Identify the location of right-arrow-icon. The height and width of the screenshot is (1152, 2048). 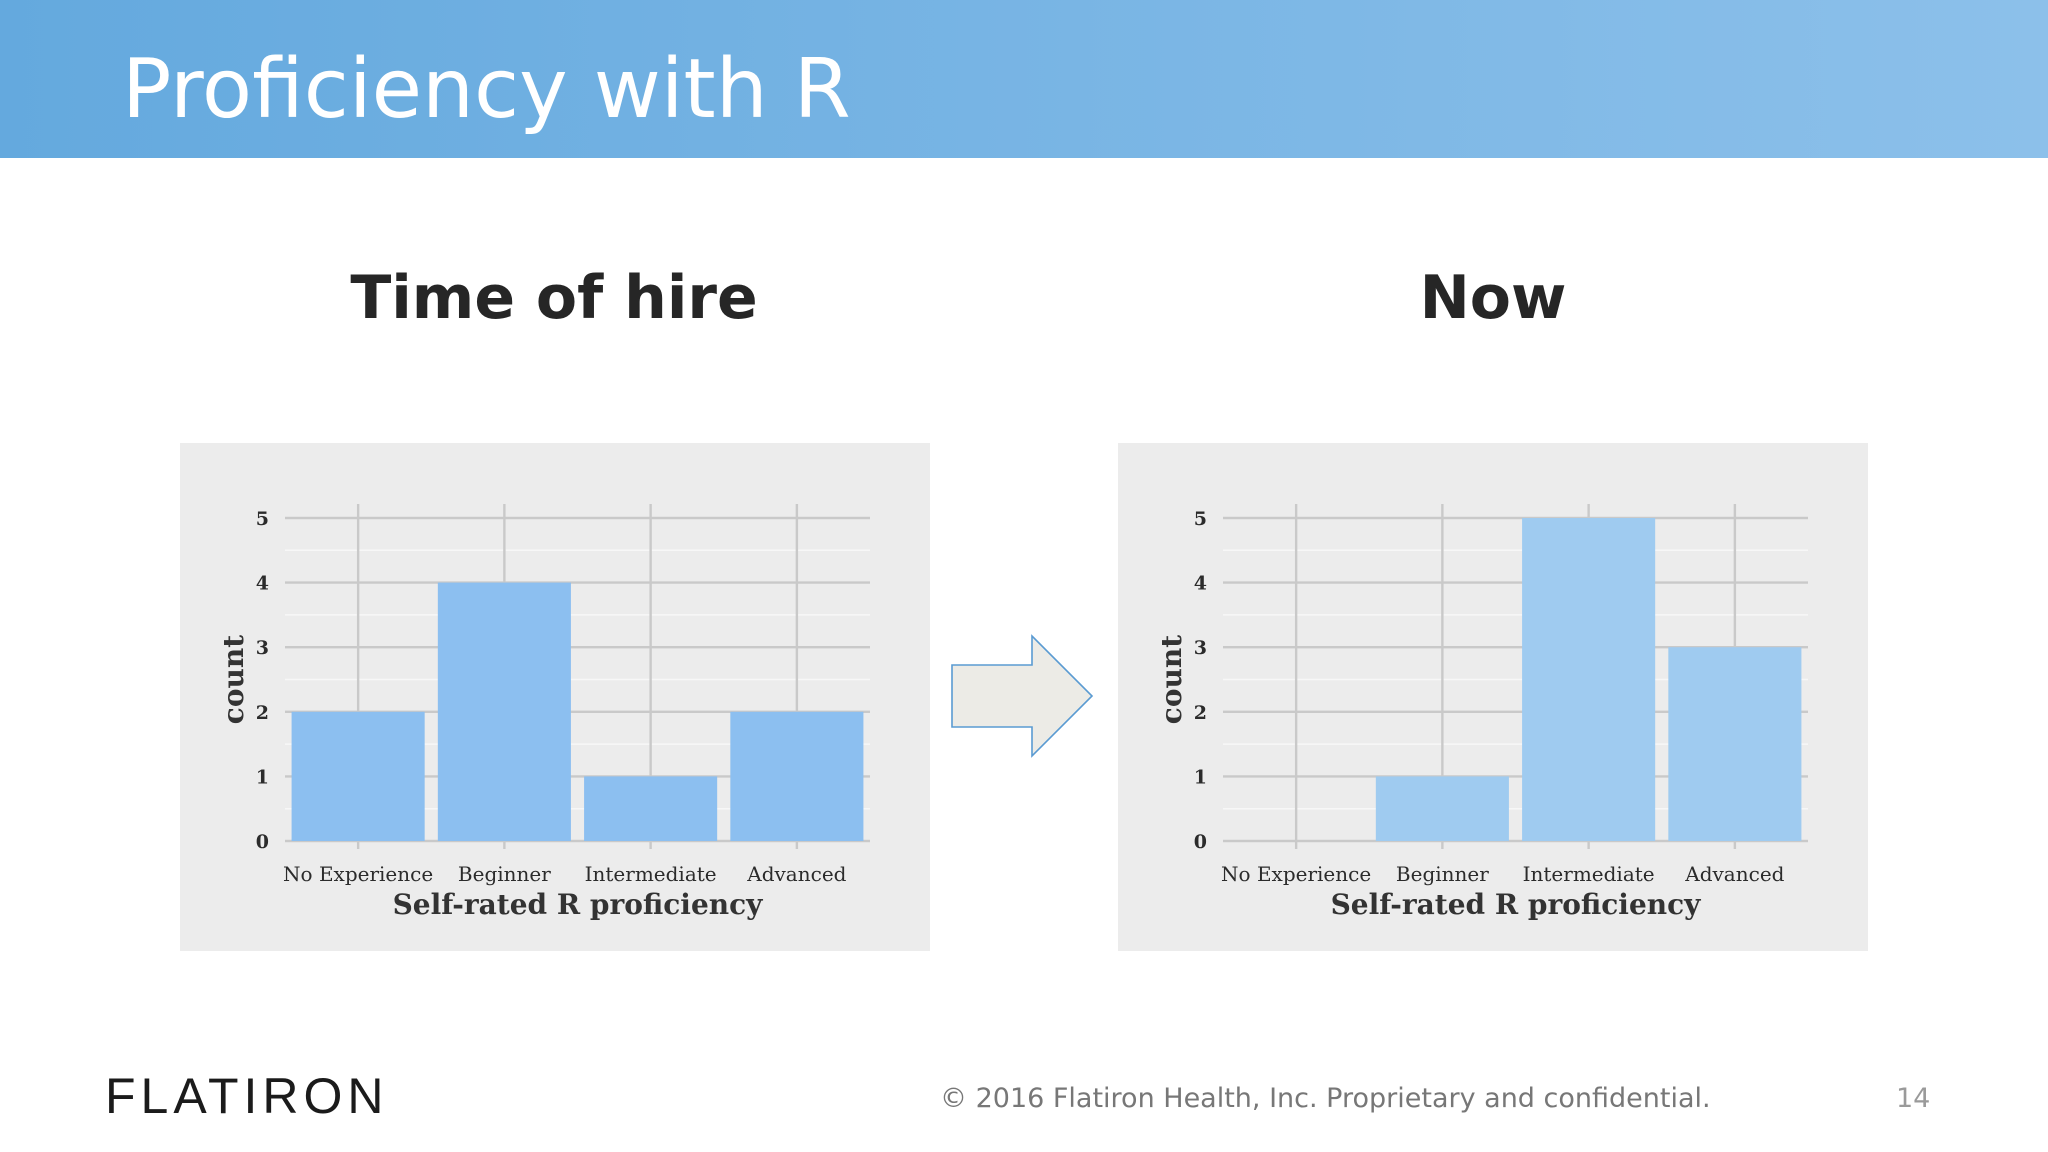
(1023, 696).